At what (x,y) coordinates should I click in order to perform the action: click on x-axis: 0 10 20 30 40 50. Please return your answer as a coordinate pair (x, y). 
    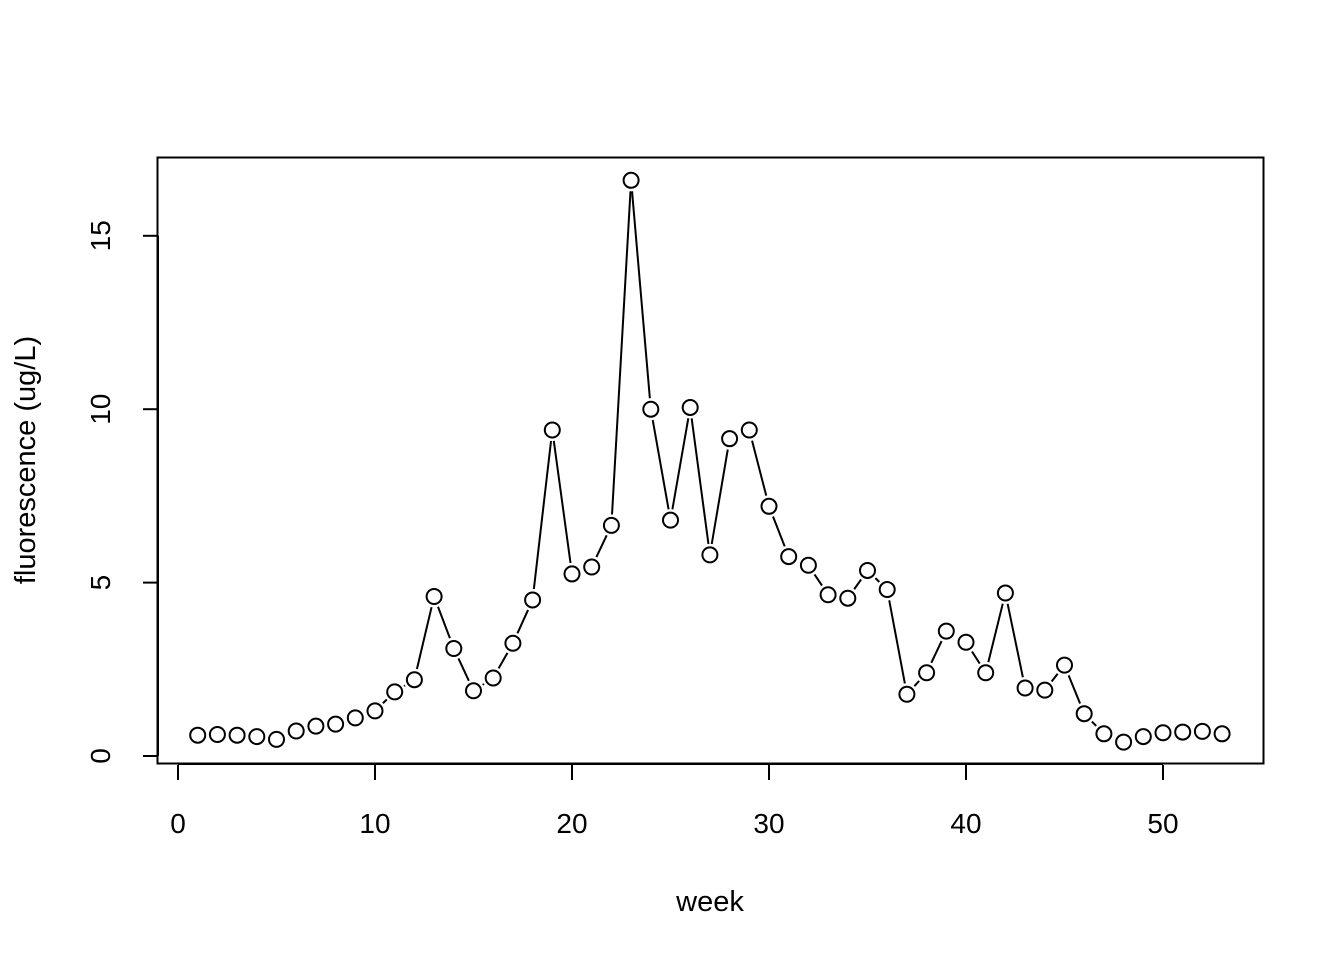
    Looking at the image, I should click on (674, 801).